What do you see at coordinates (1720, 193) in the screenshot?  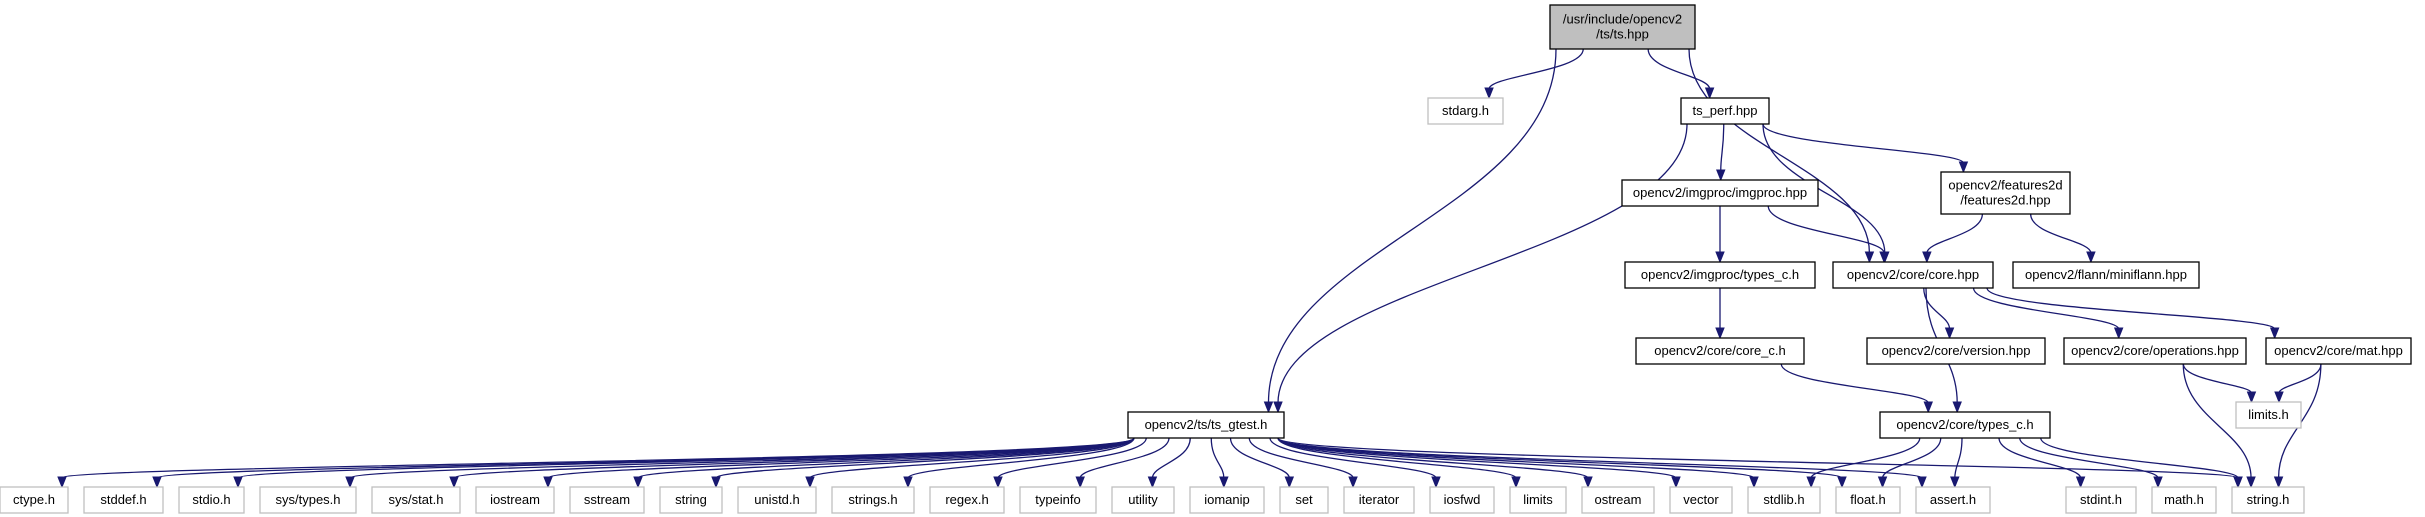 I see `node-imgproc-hpp: opencv2/imgproc/imgproc.hpp` at bounding box center [1720, 193].